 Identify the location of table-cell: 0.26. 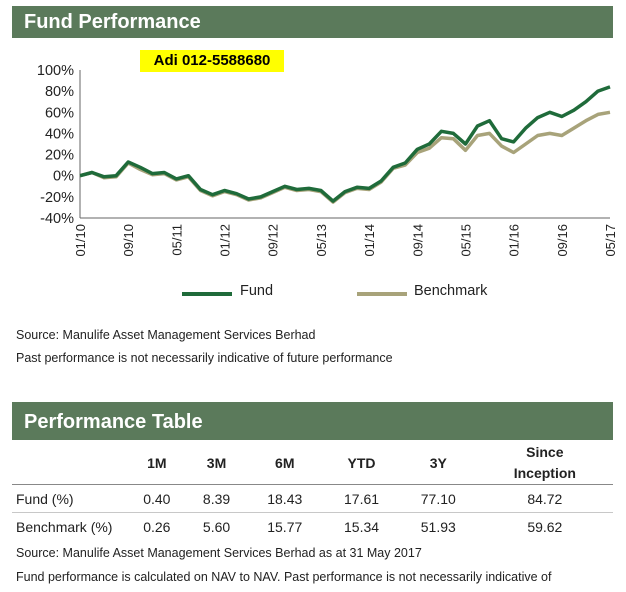
(157, 526).